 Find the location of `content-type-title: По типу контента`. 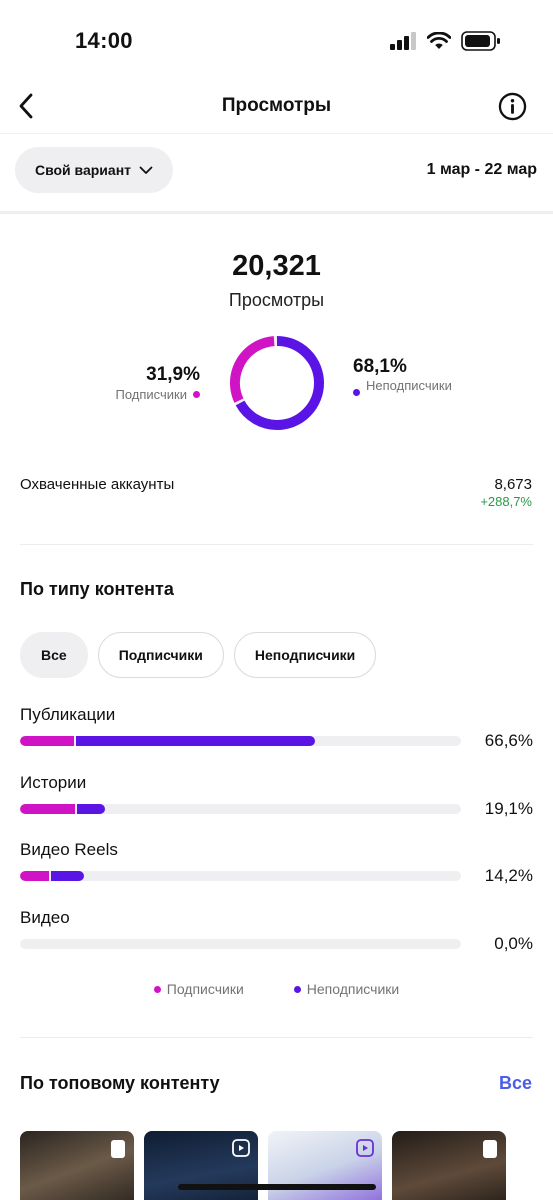

content-type-title: По типу контента is located at coordinates (97, 589).